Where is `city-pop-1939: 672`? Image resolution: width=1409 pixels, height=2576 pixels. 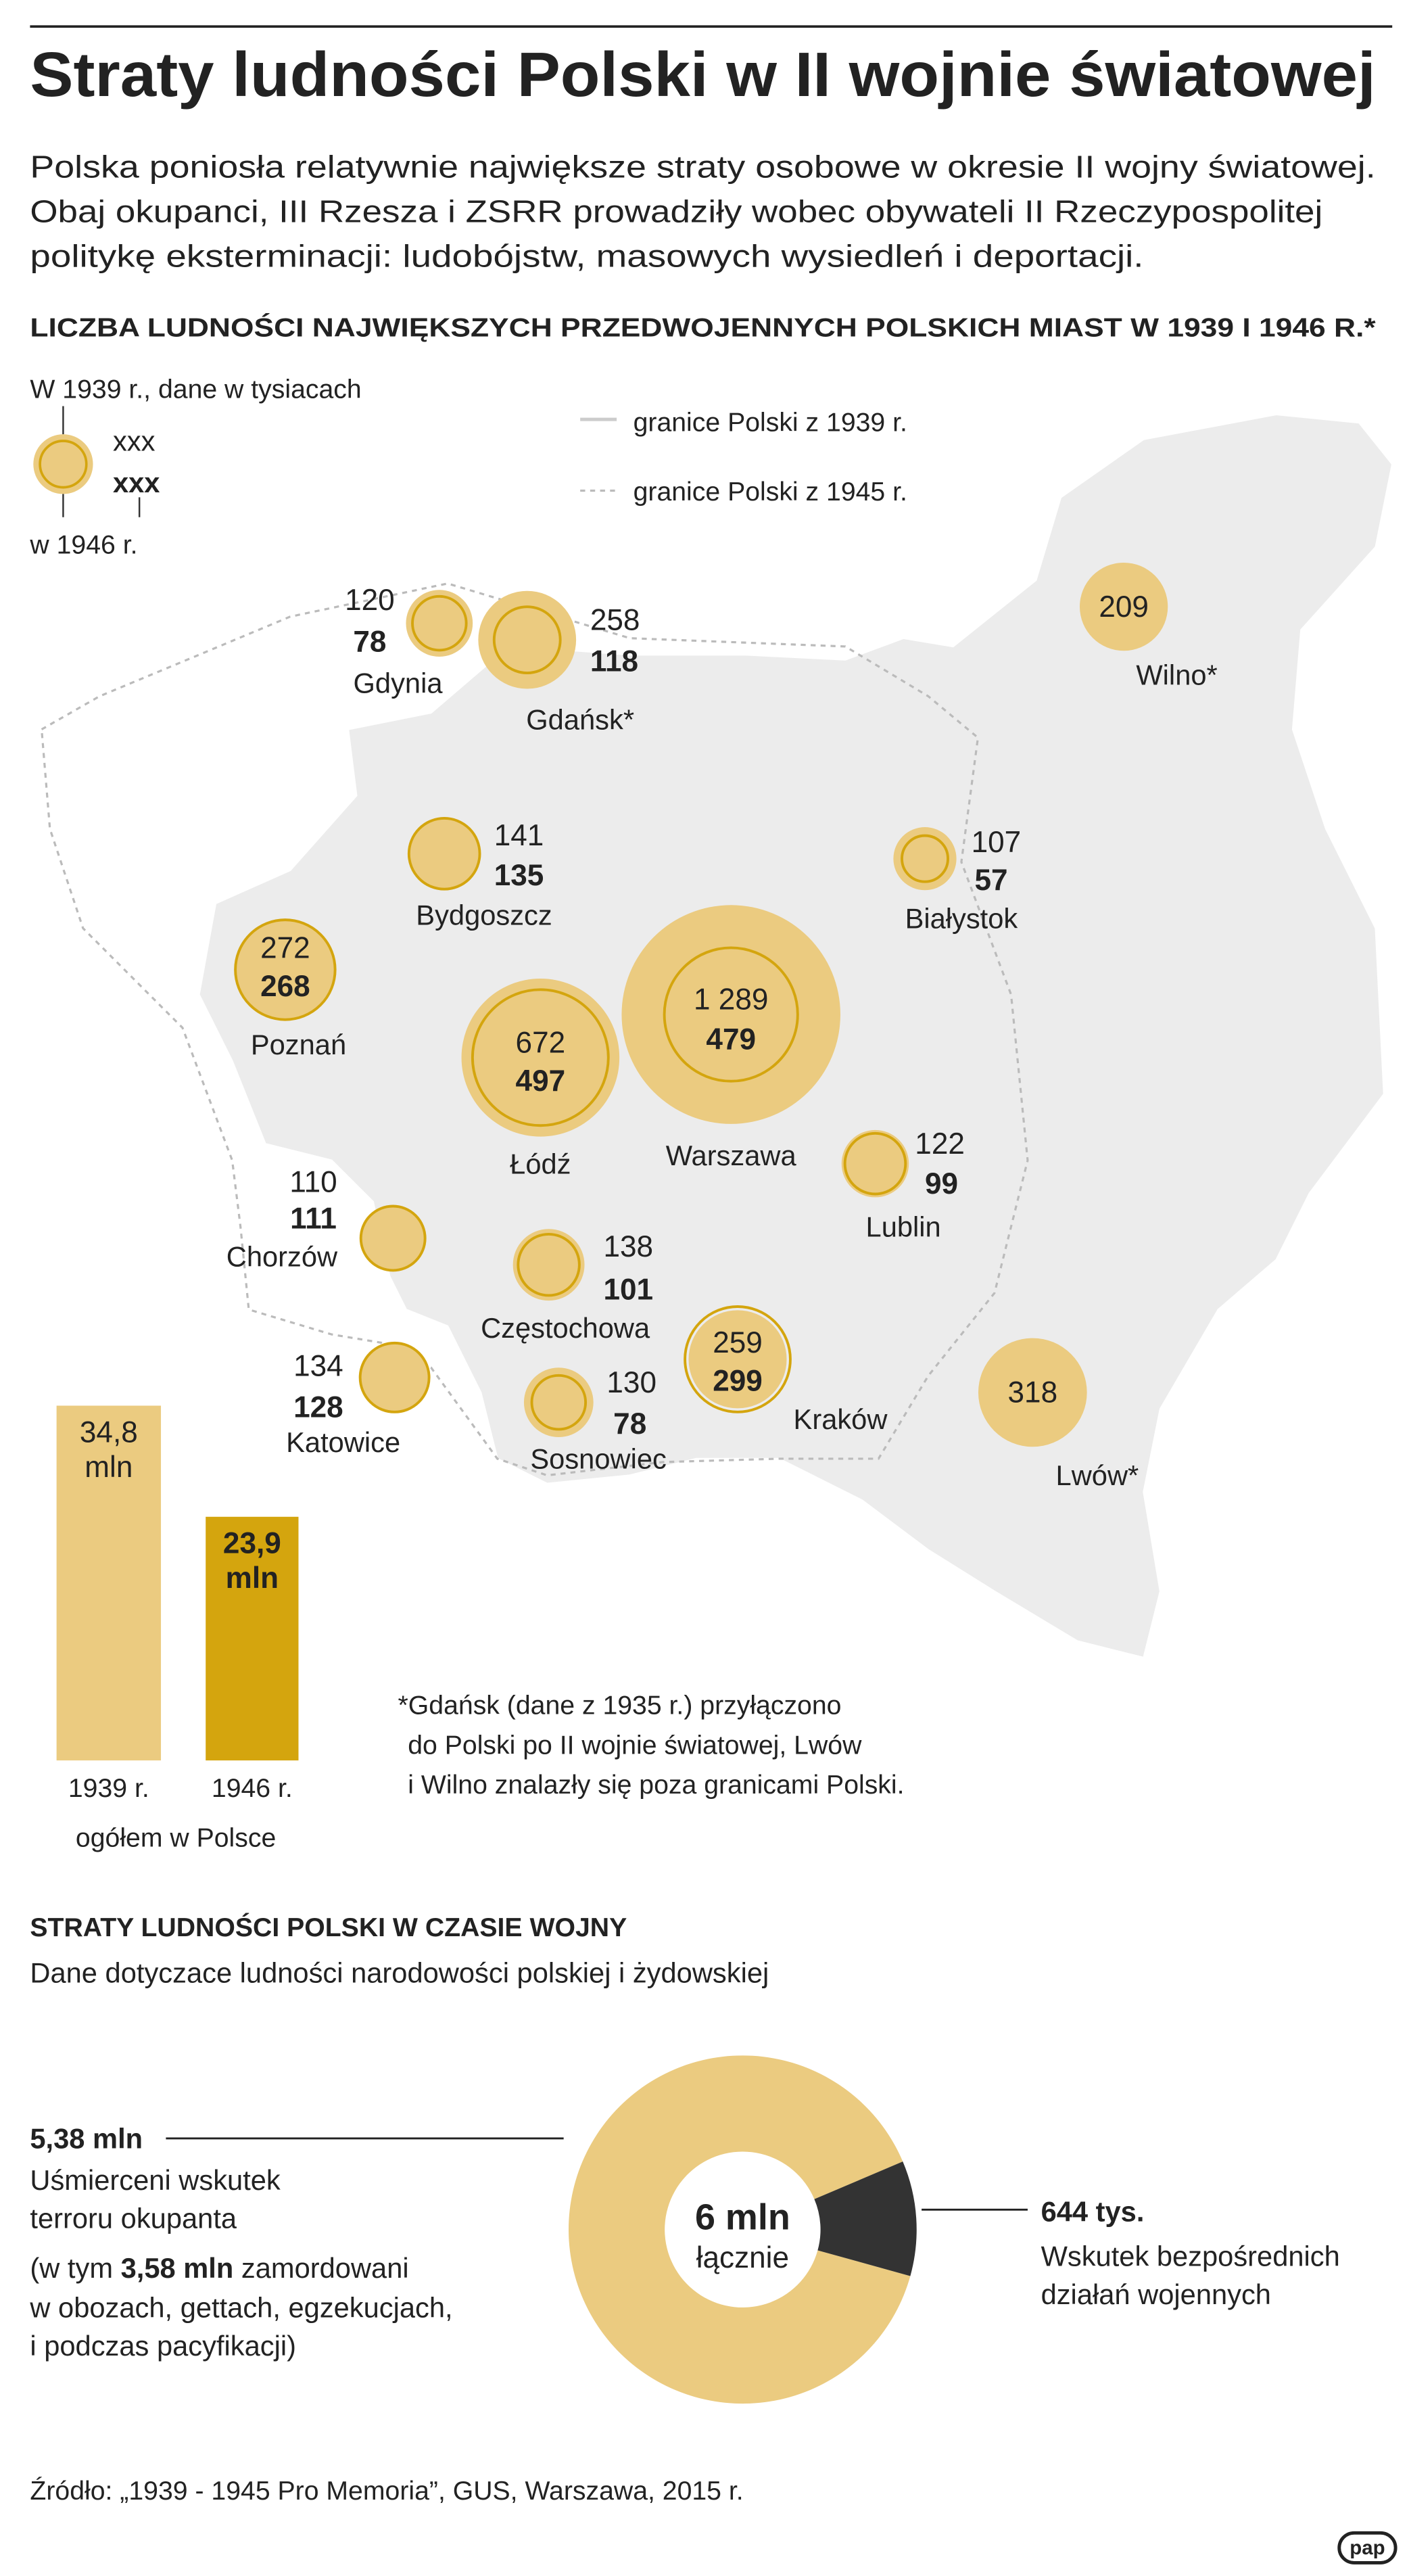
city-pop-1939: 672 is located at coordinates (541, 1042).